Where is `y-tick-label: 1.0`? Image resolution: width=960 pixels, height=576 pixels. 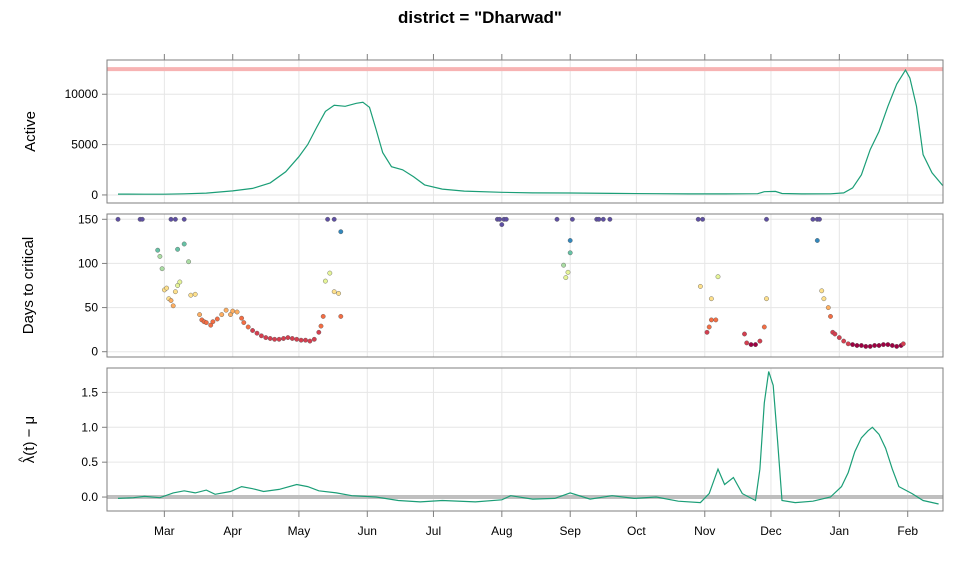
y-tick-label: 1.0 is located at coordinates (89, 427).